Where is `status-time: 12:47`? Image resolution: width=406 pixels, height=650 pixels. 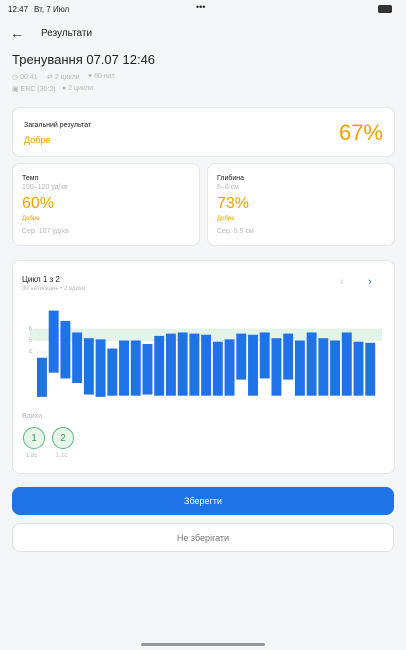
status-time: 12:47 is located at coordinates (18, 9).